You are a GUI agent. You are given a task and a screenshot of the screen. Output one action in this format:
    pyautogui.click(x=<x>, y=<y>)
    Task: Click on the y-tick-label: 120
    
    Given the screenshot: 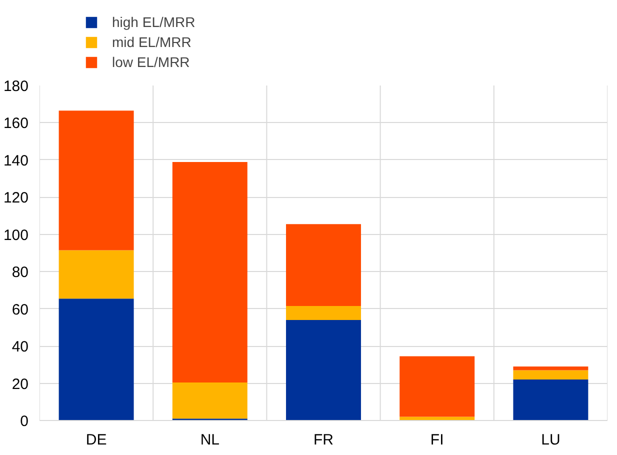 What is the action you would take?
    pyautogui.click(x=16, y=198)
    